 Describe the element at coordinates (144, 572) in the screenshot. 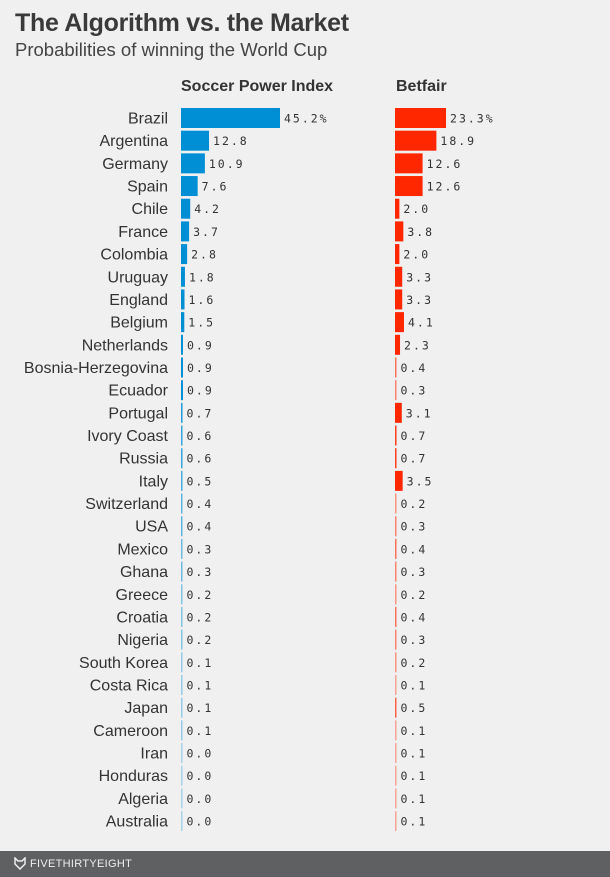

I see `category-label: Ghana` at that location.